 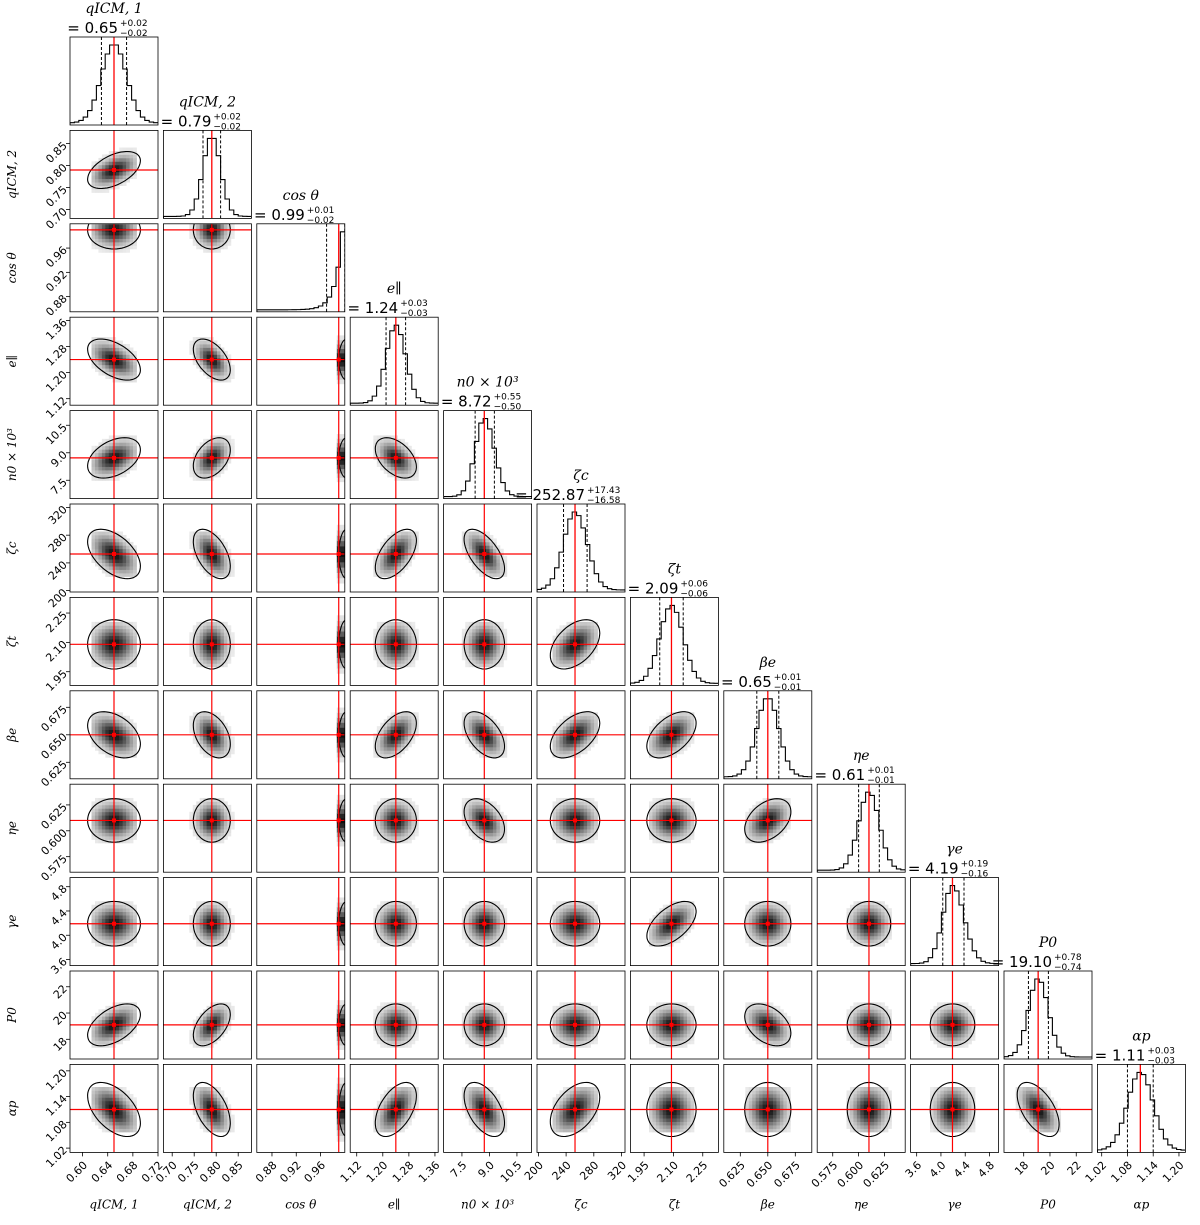 What do you see at coordinates (392, 343) in the screenshot?
I see `histogram-panel-4: e∥= 1.24 +0.03−0.03` at bounding box center [392, 343].